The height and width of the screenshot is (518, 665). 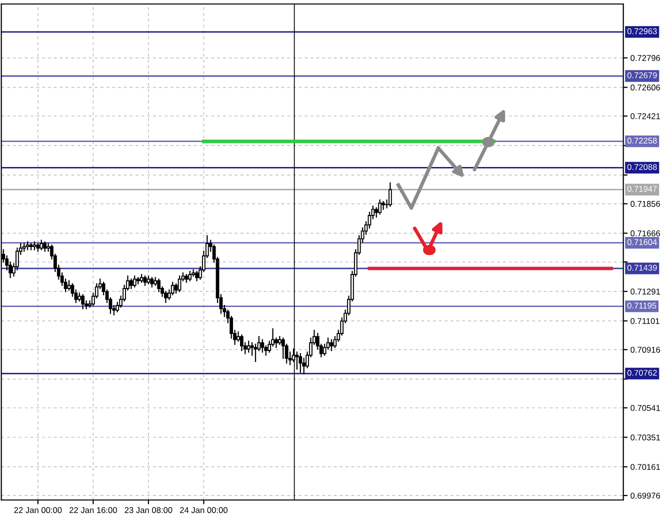 I want to click on ref-line-label: 0.72963, so click(x=642, y=31).